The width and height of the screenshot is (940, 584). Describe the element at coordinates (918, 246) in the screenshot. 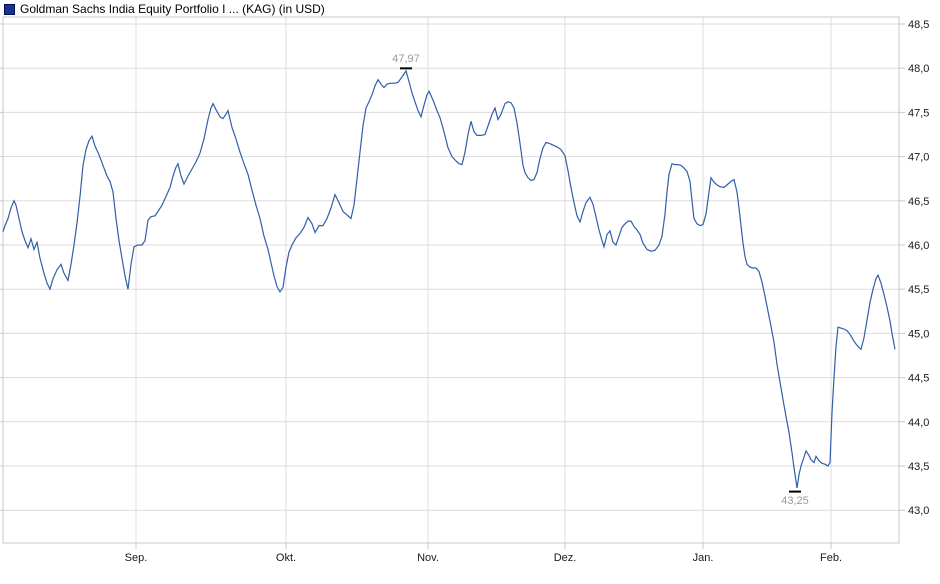

I see `y-axis-label: 46,0` at that location.